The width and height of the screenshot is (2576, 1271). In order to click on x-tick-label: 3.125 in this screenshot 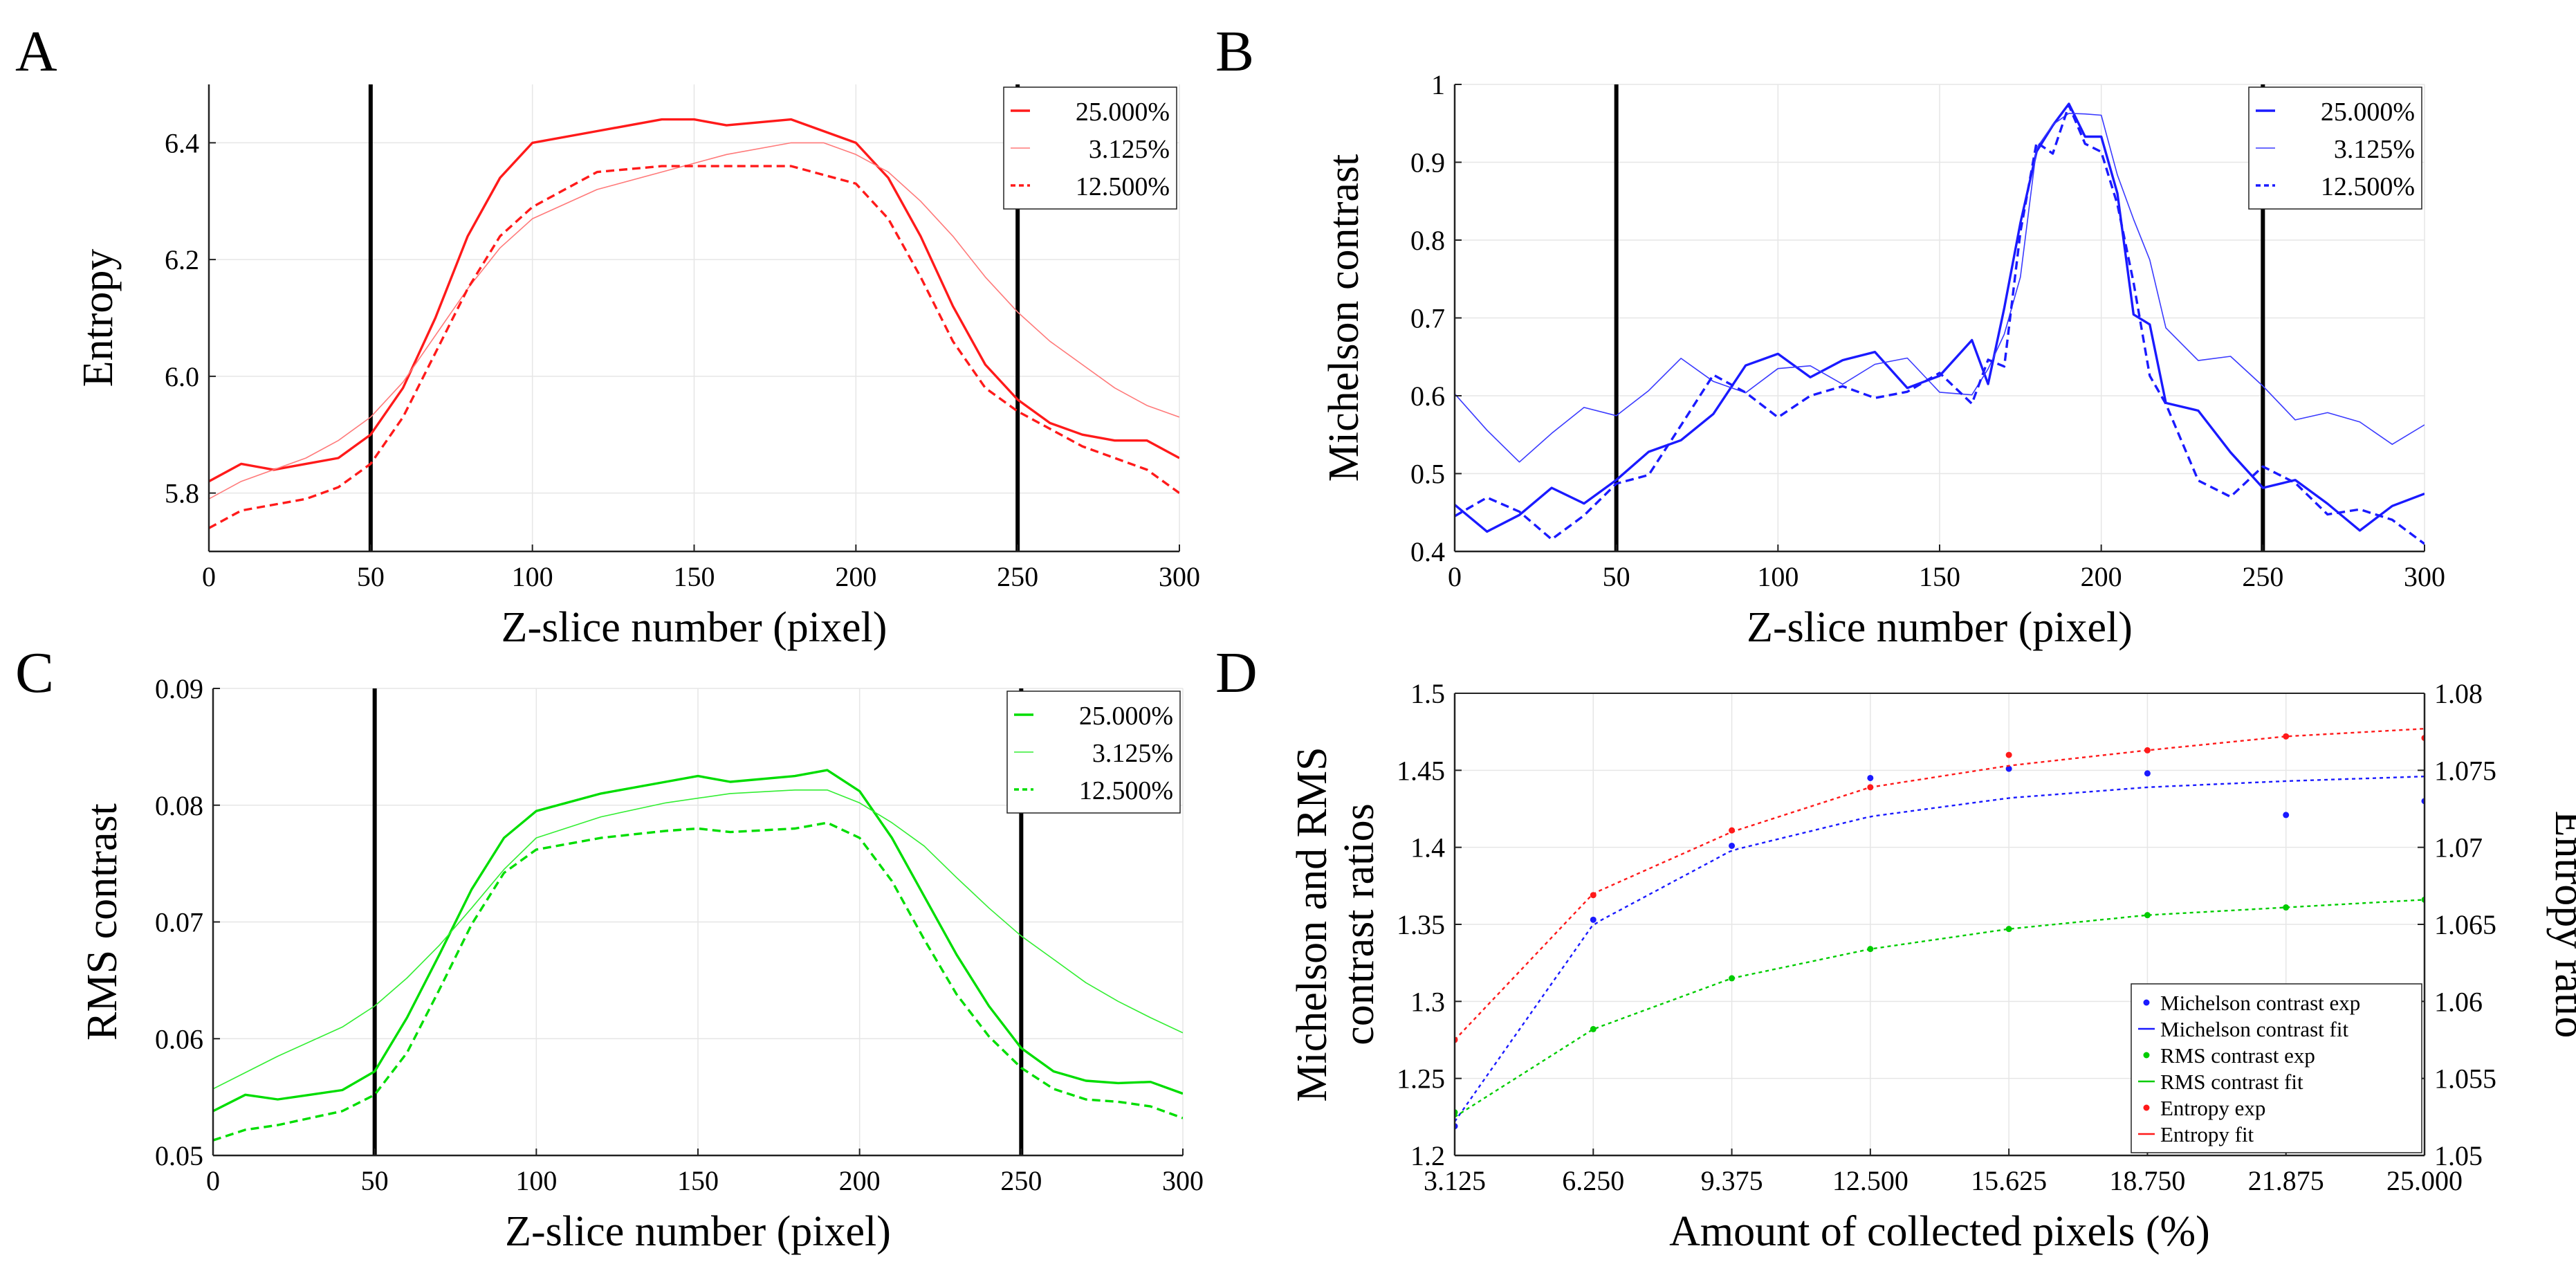, I will do `click(1455, 1180)`.